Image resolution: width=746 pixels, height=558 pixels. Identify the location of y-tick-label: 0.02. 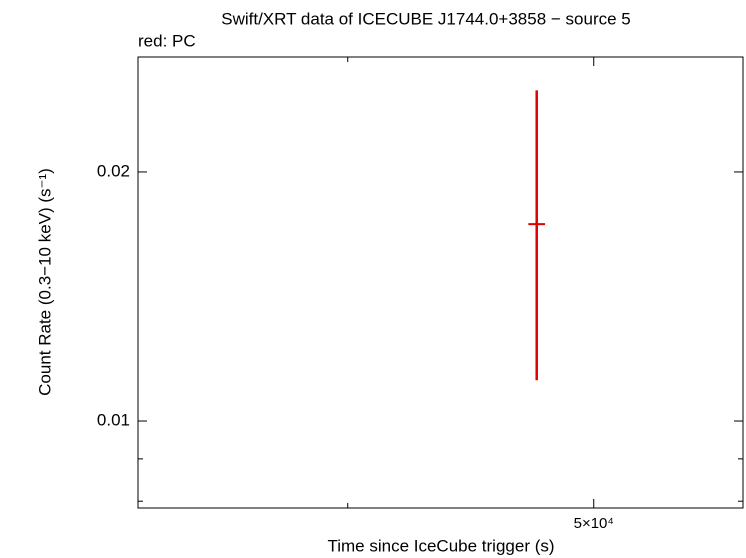
(113, 170).